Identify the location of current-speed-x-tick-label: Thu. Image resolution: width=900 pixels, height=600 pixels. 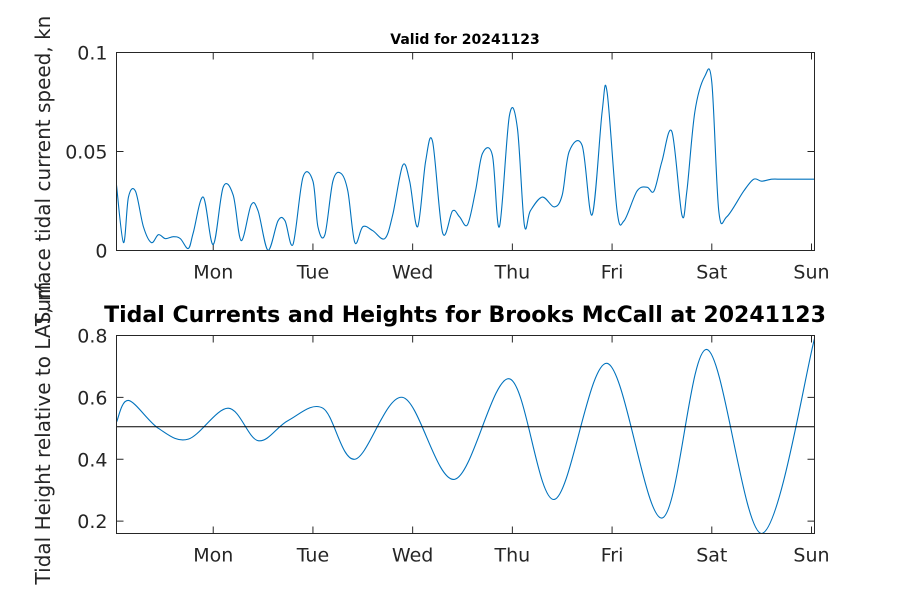
(512, 273).